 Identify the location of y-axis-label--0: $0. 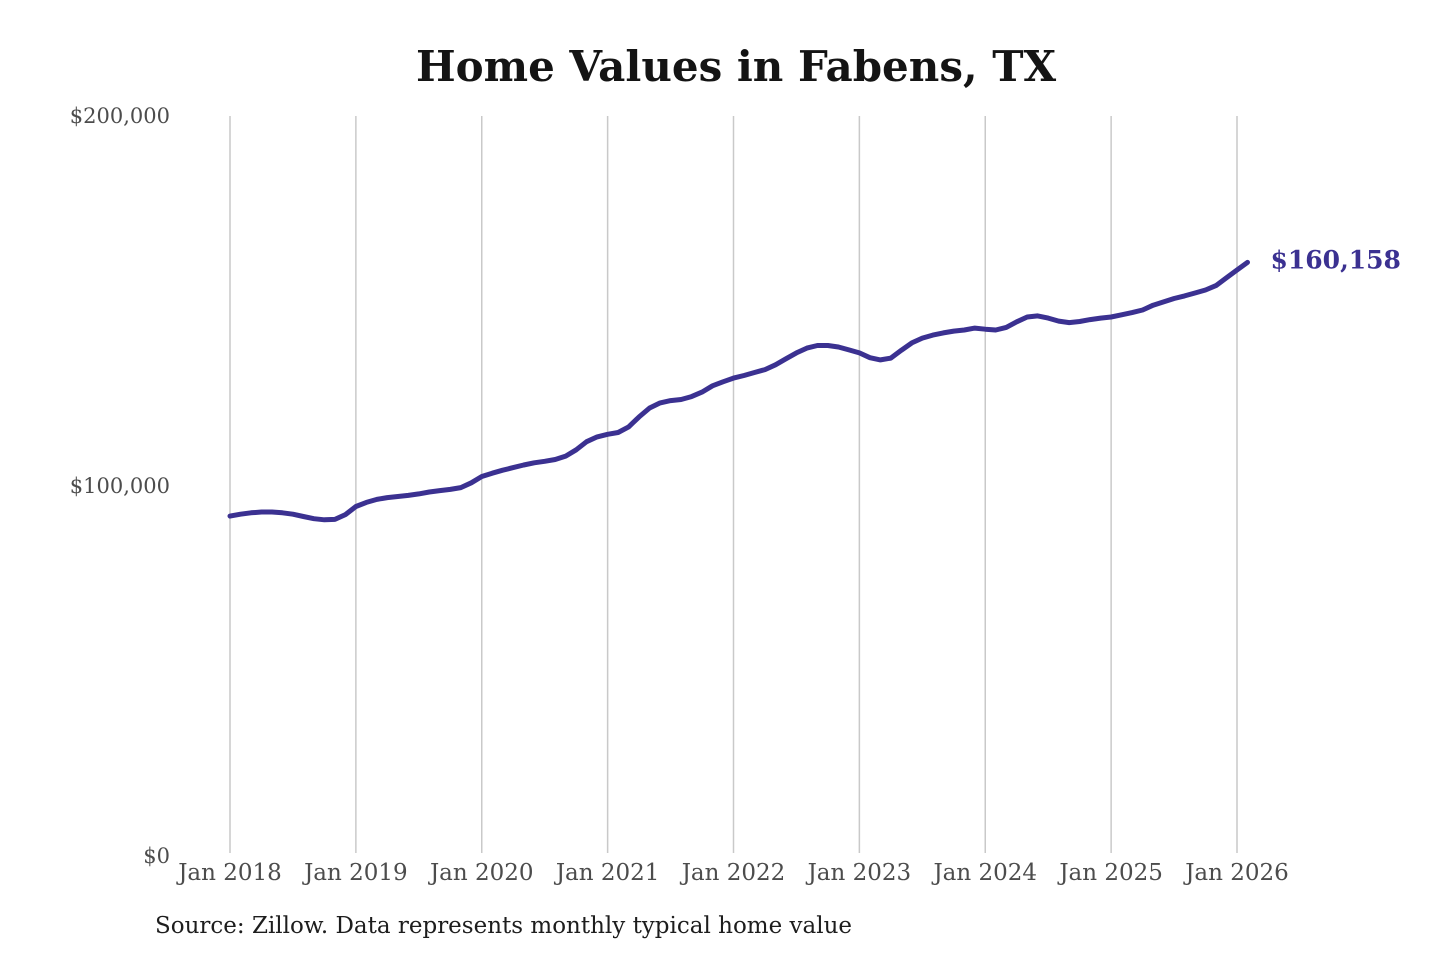
(156, 856).